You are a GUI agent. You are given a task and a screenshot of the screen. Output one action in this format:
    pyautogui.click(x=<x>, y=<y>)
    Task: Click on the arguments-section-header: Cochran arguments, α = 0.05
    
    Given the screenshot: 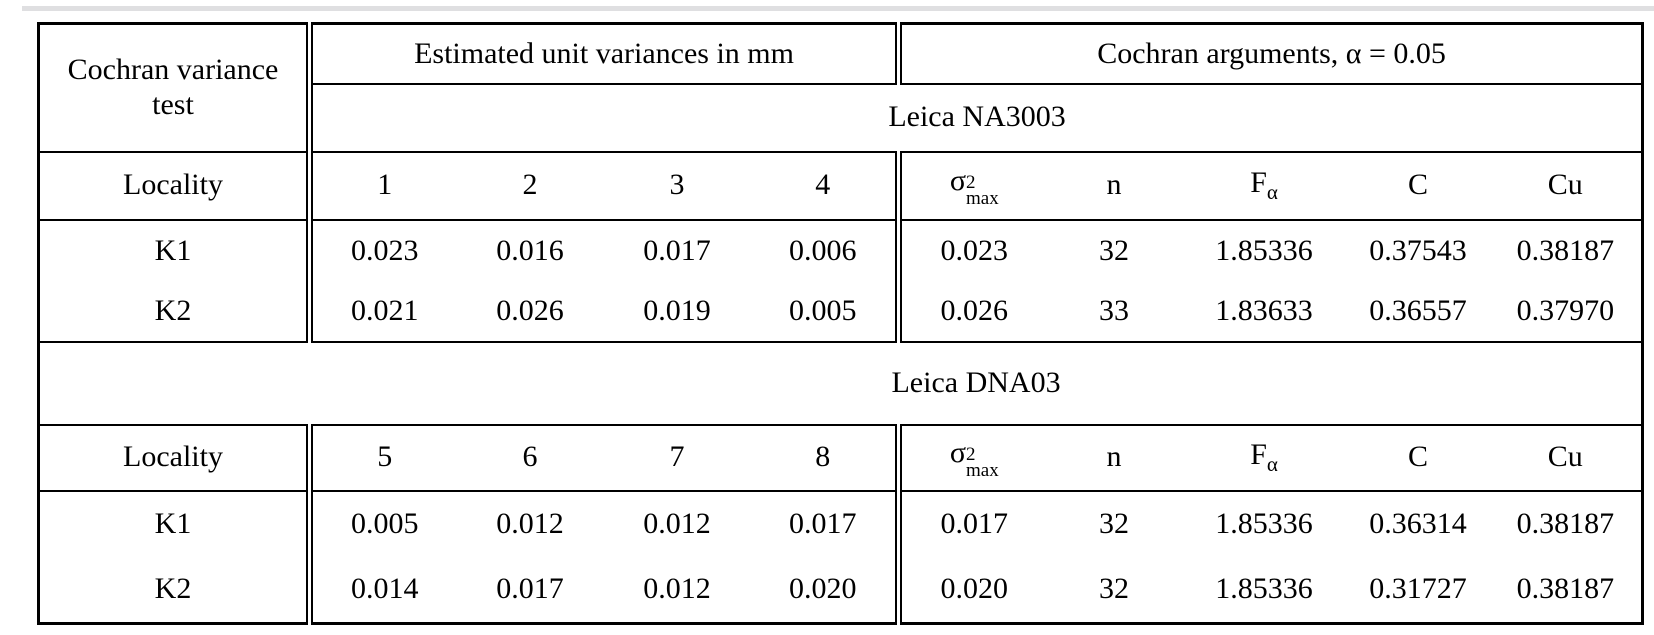 What is the action you would take?
    pyautogui.click(x=1269, y=54)
    